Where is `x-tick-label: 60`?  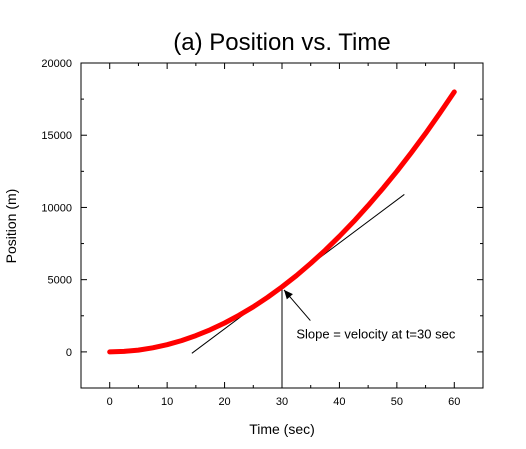 x-tick-label: 60 is located at coordinates (454, 402).